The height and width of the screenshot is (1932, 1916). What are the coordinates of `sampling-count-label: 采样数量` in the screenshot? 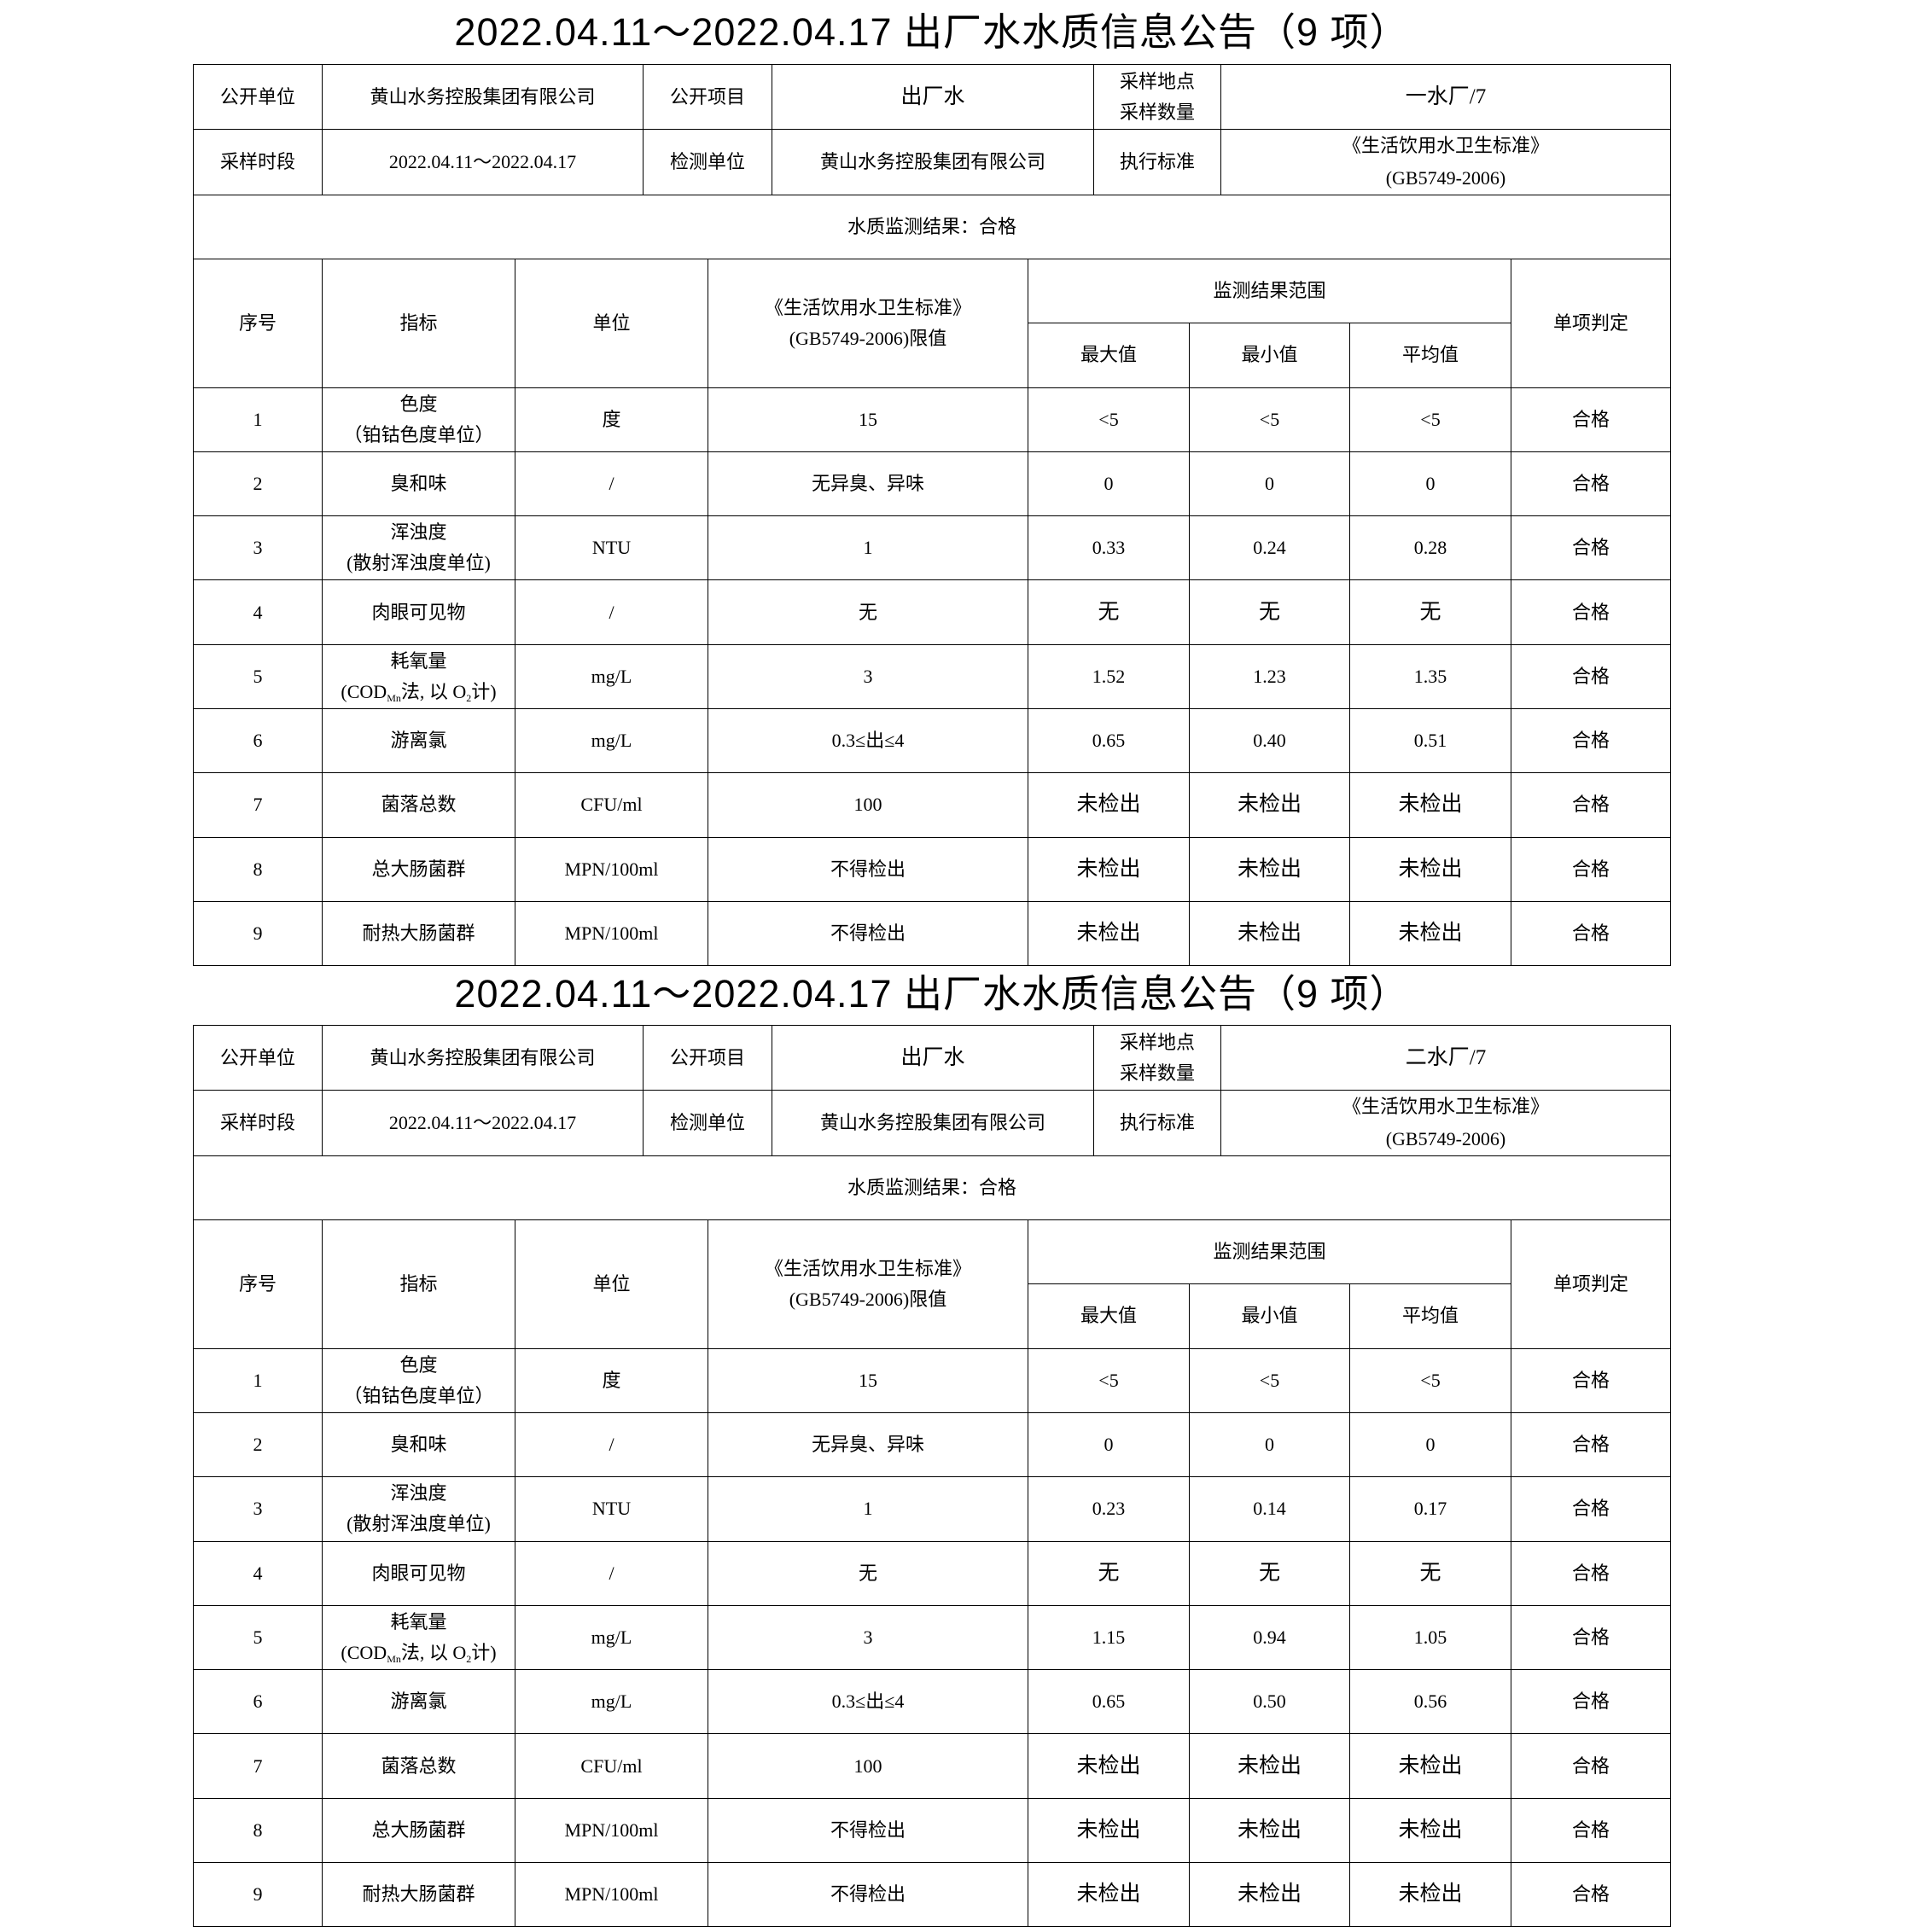 It's located at (1157, 1073).